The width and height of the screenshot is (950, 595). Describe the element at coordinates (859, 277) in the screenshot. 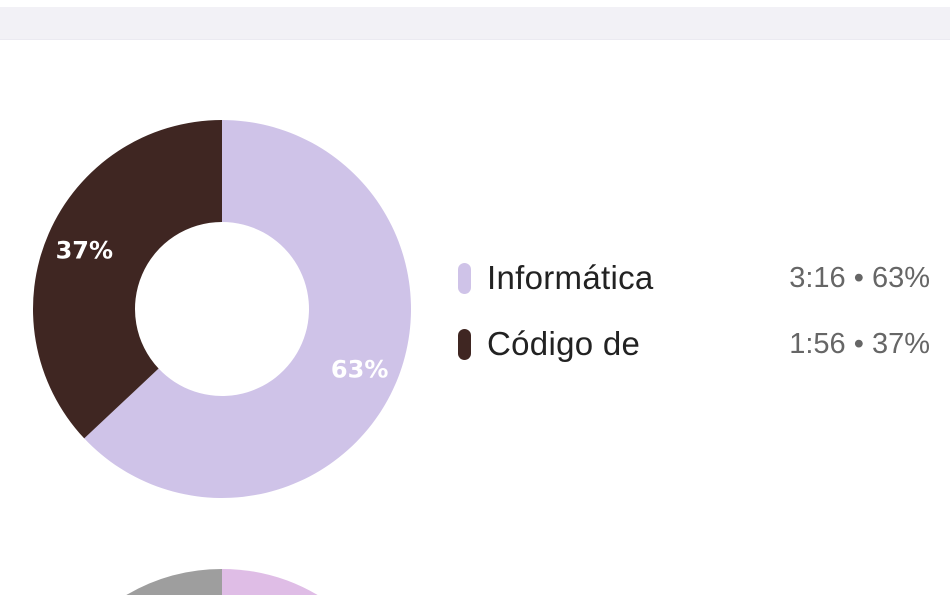

I see `legend-value: 3:16 • 63%` at that location.